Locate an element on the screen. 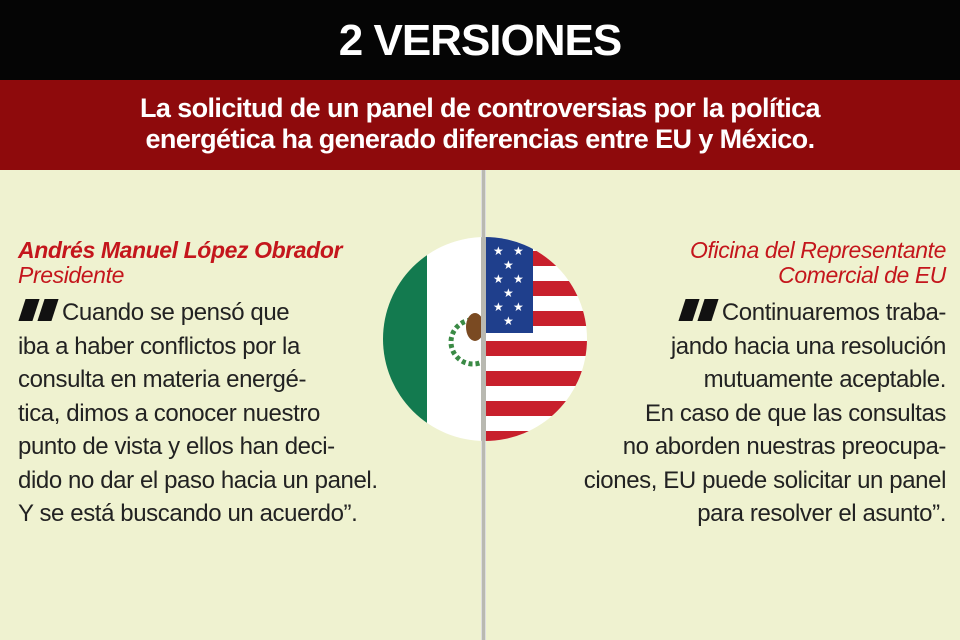  quote-line: ciones, EU puede solicitar un panel is located at coordinates (765, 480).